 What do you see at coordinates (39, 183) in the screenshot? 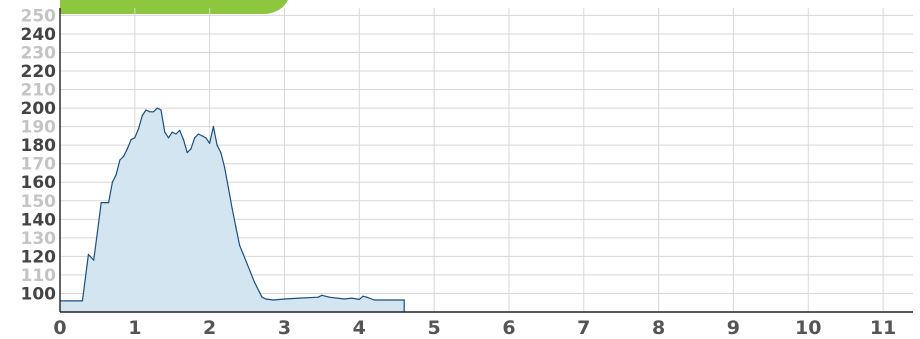
I see `y-tick-label-160: 160` at bounding box center [39, 183].